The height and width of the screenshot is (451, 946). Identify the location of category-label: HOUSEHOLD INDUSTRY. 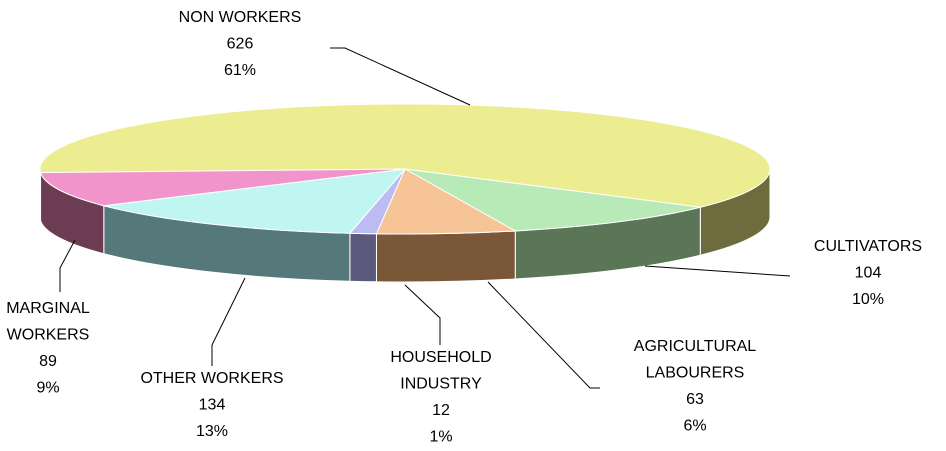
(440, 371).